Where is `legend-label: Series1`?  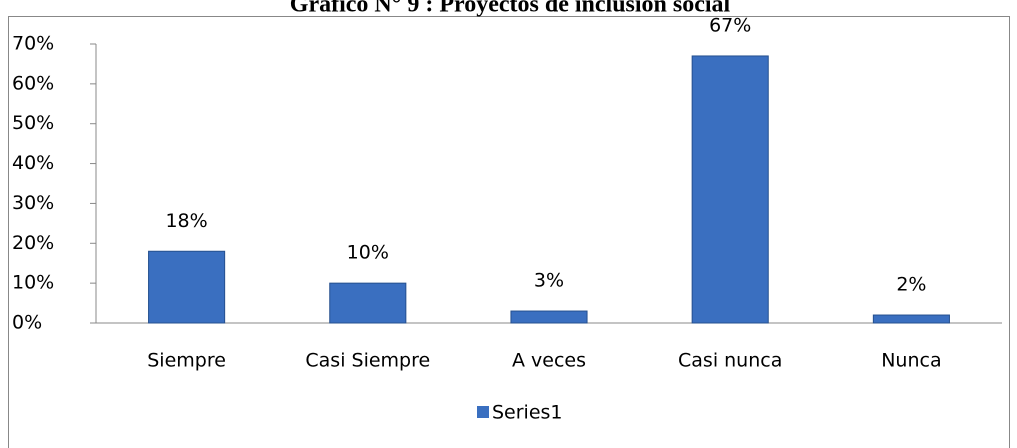 legend-label: Series1 is located at coordinates (527, 413).